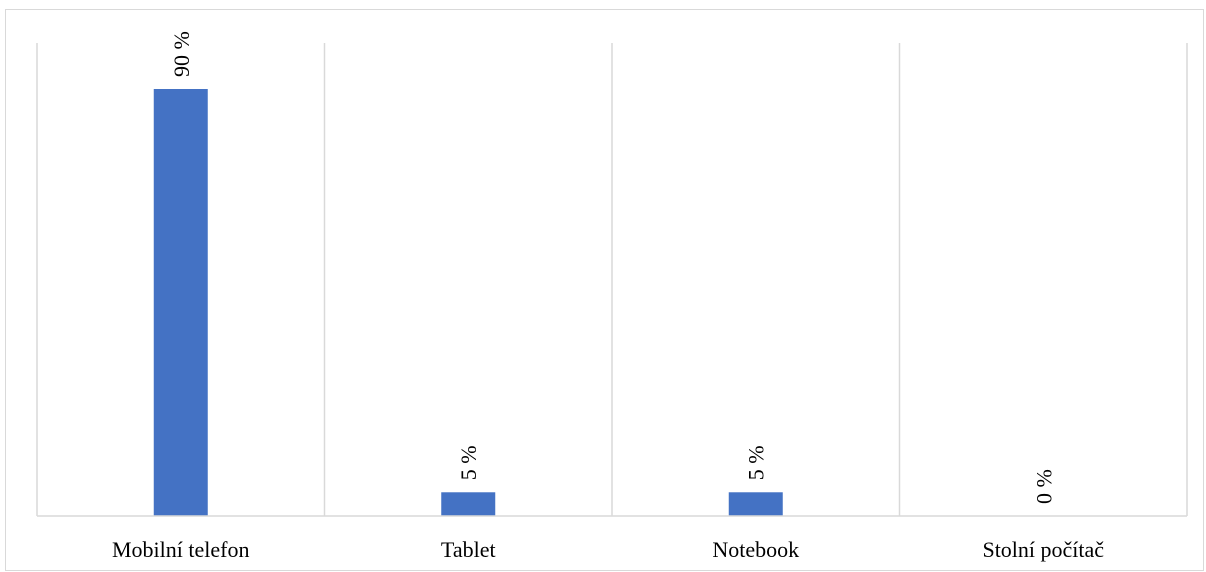 This screenshot has height=572, width=1206. Describe the element at coordinates (468, 549) in the screenshot. I see `x-tick-label: Tablet` at that location.